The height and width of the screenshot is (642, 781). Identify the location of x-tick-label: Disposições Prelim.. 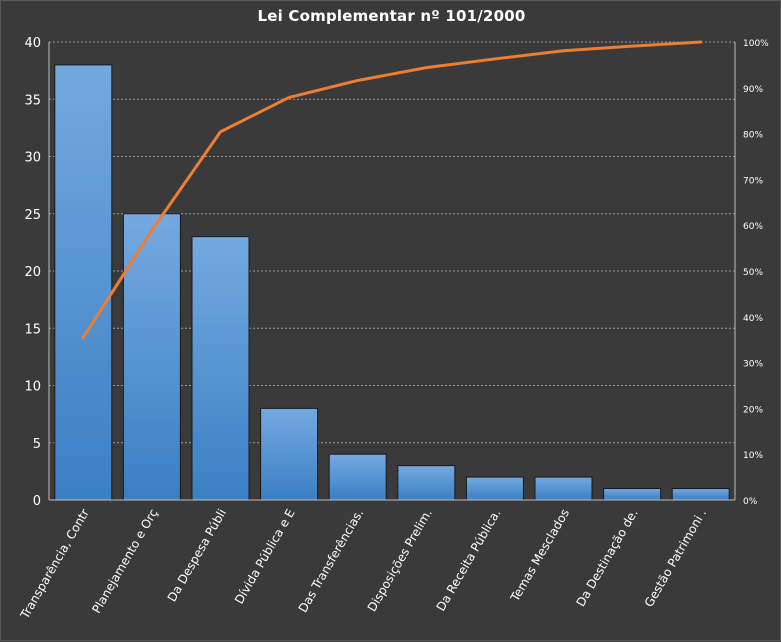
(400, 560).